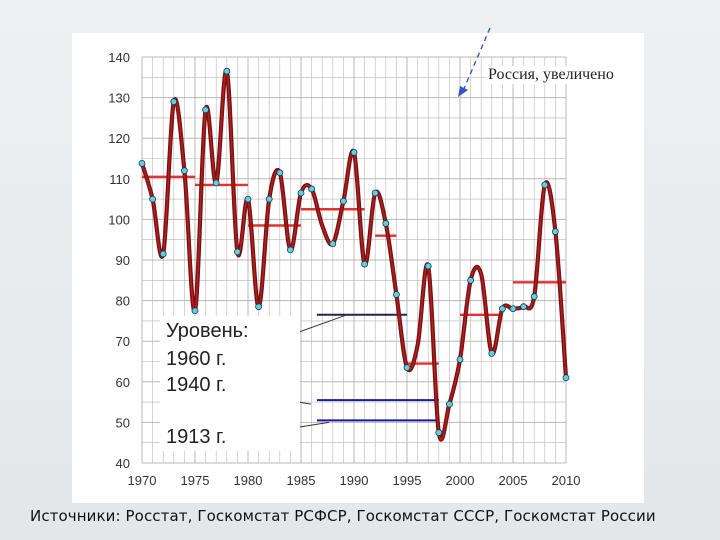  What do you see at coordinates (463, 91) in the screenshot?
I see `callout-arrow-head` at bounding box center [463, 91].